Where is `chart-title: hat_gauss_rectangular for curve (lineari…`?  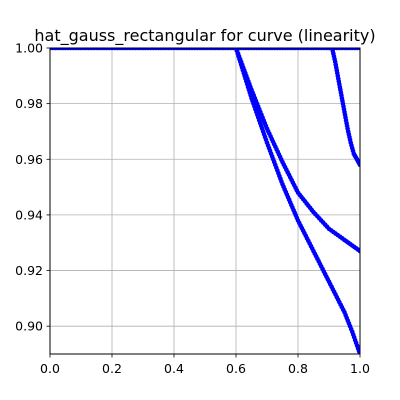
chart-title: hat_gauss_rectangular for curve (lineari… is located at coordinates (204, 36).